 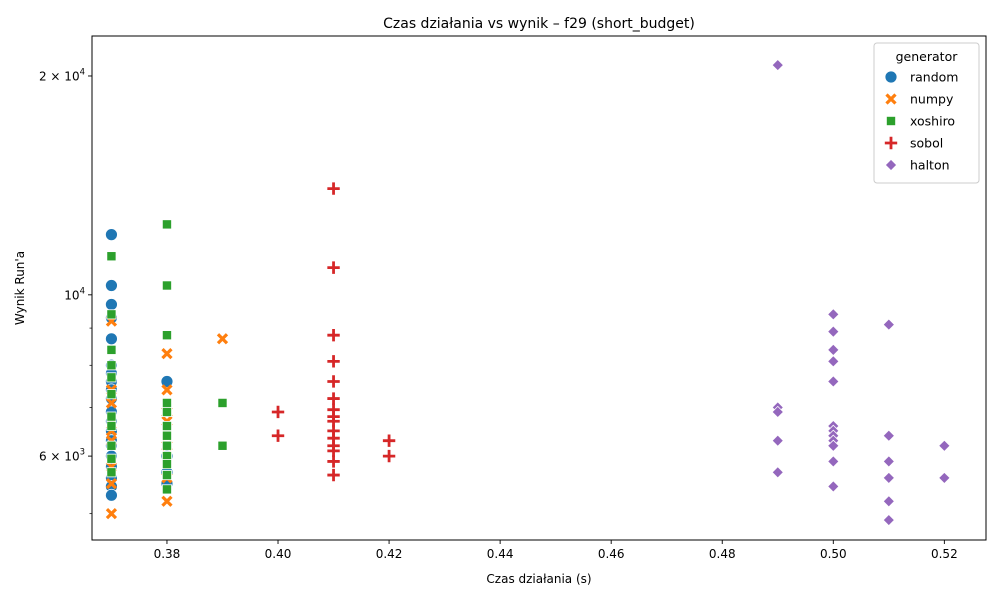 I want to click on series-xoshiro, so click(x=167, y=357).